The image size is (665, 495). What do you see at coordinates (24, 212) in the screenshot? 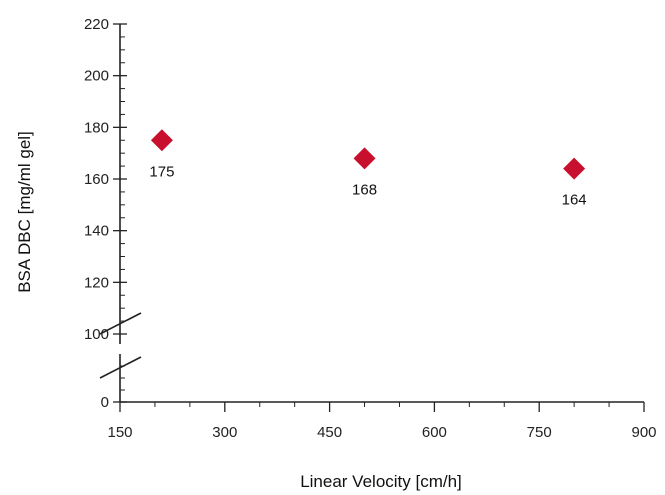
I see `y-axis-title: BSA DBC [mg/ml gel]` at bounding box center [24, 212].